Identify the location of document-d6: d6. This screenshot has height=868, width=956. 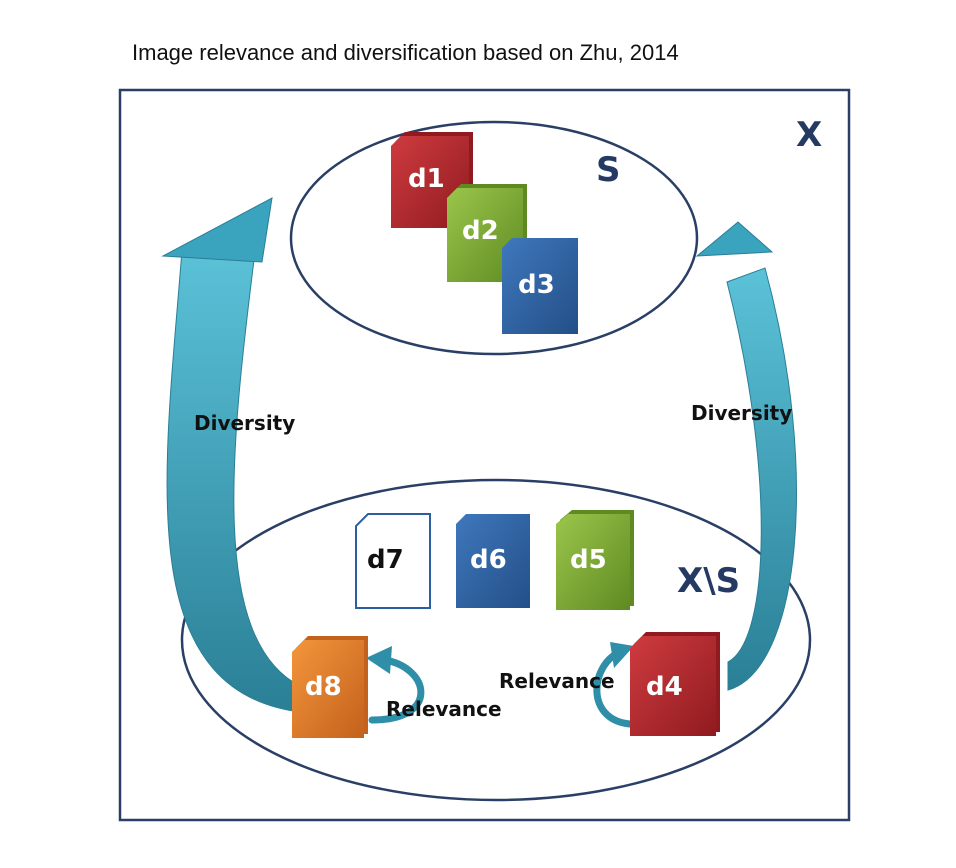
(493, 561).